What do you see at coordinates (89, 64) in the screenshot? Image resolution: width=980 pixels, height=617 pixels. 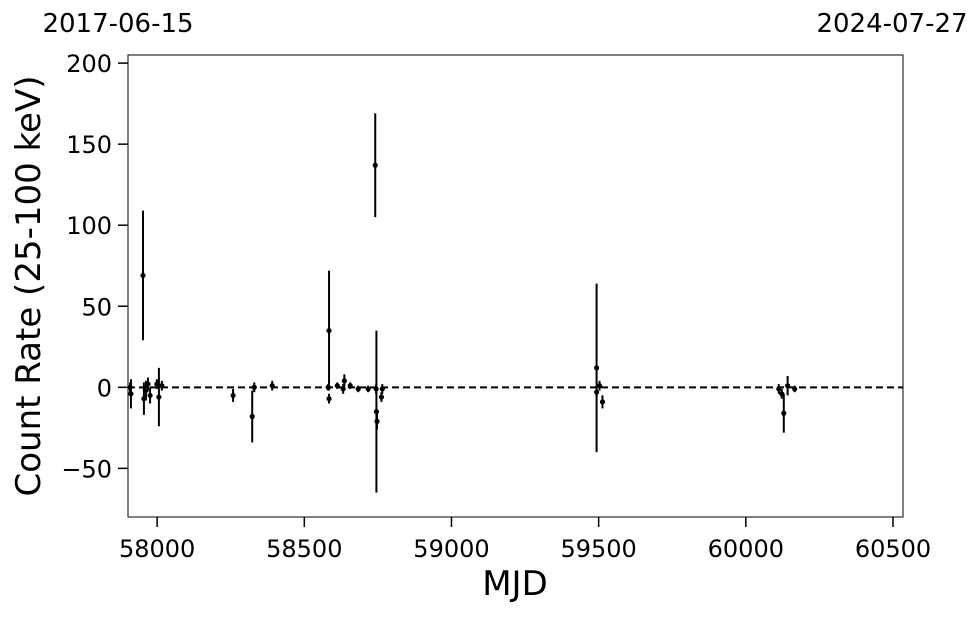 I see `y-tick-label: 200` at bounding box center [89, 64].